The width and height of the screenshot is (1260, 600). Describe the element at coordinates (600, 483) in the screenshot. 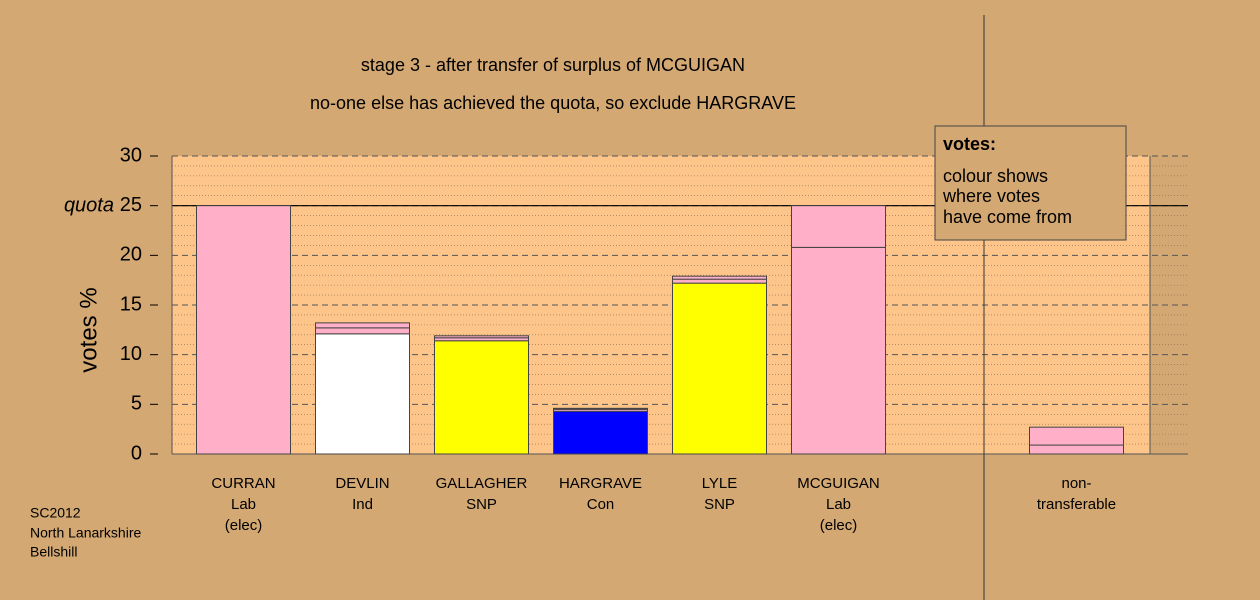

I see `x-tick-label: HARGRAVE` at that location.